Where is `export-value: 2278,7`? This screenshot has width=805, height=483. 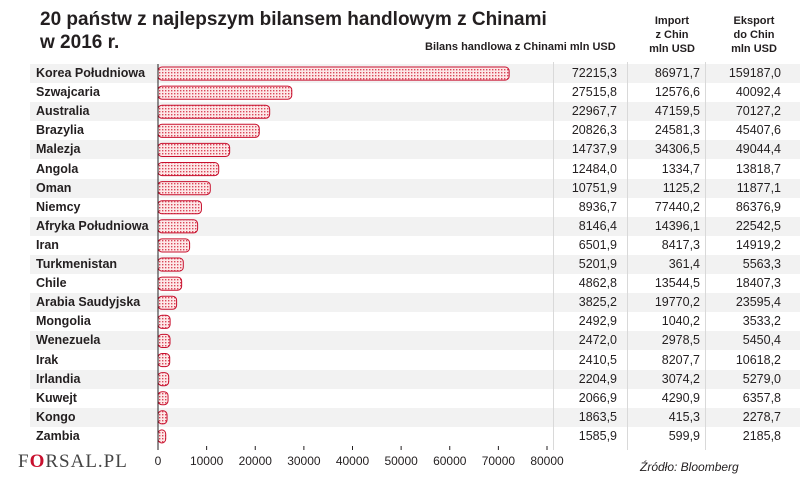
export-value: 2278,7 is located at coordinates (761, 416).